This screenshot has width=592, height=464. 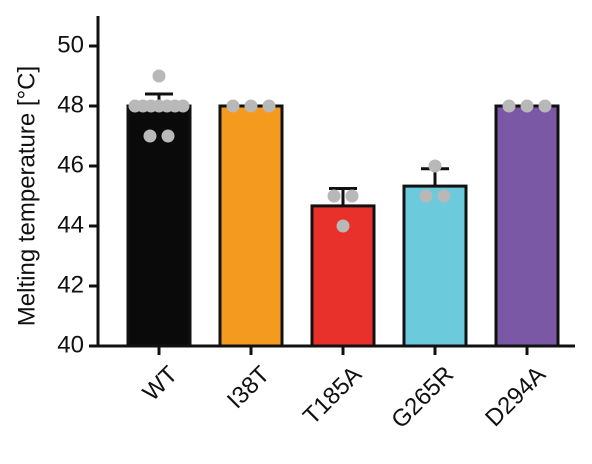 What do you see at coordinates (70, 224) in the screenshot?
I see `y-tick-label: 44` at bounding box center [70, 224].